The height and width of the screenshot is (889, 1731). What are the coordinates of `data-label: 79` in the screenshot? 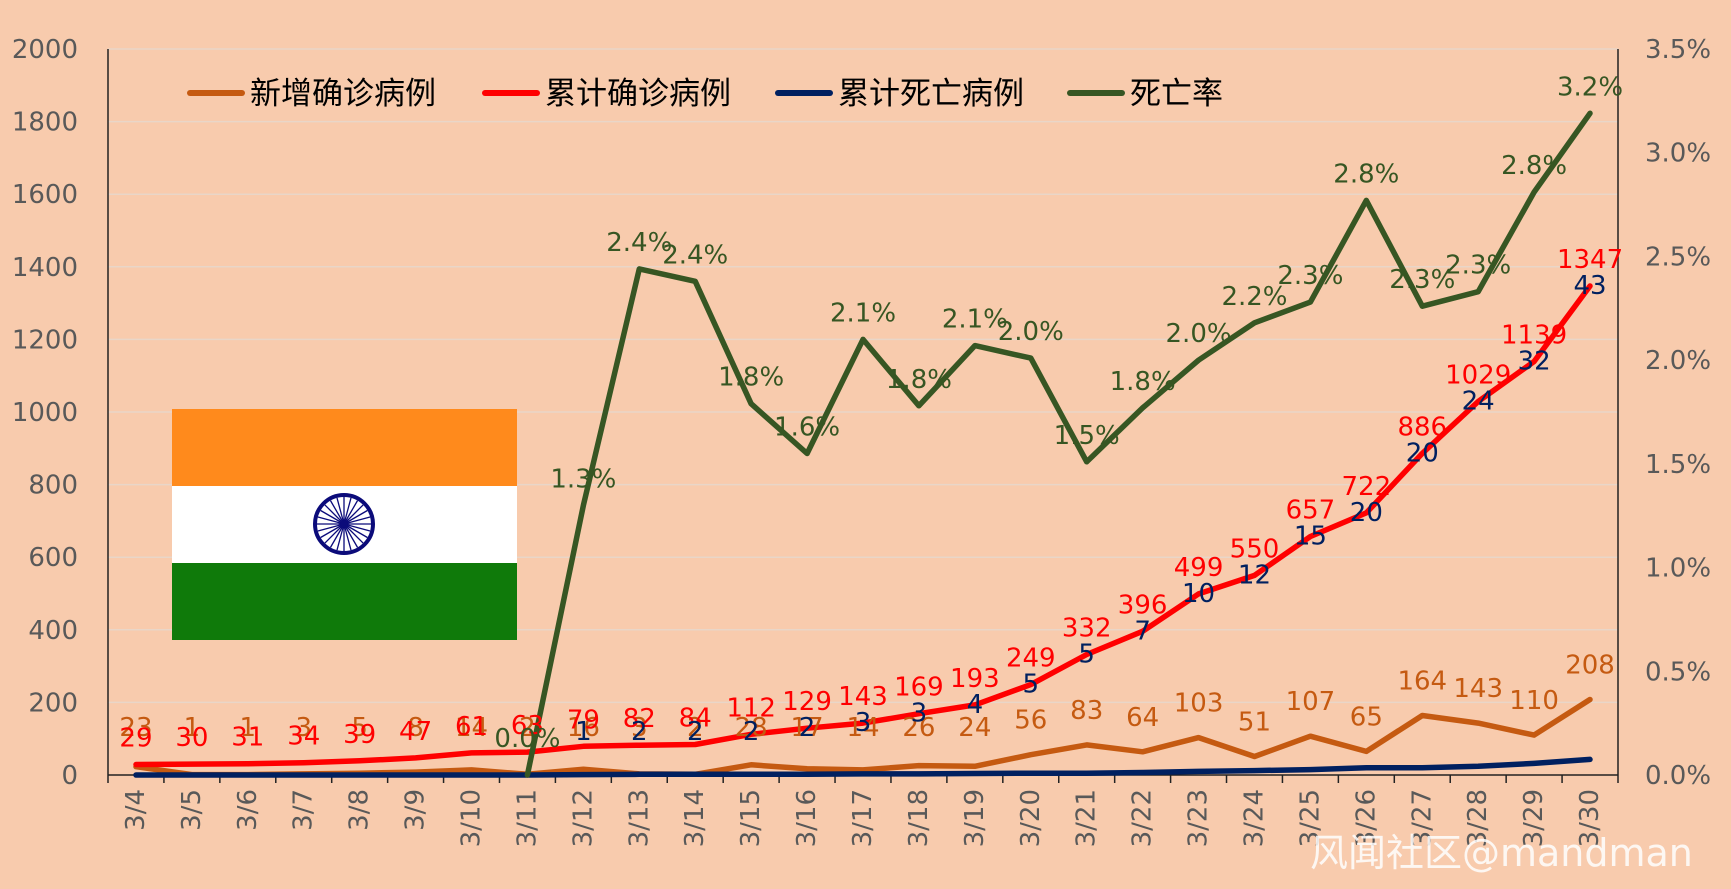 It's located at (583, 720).